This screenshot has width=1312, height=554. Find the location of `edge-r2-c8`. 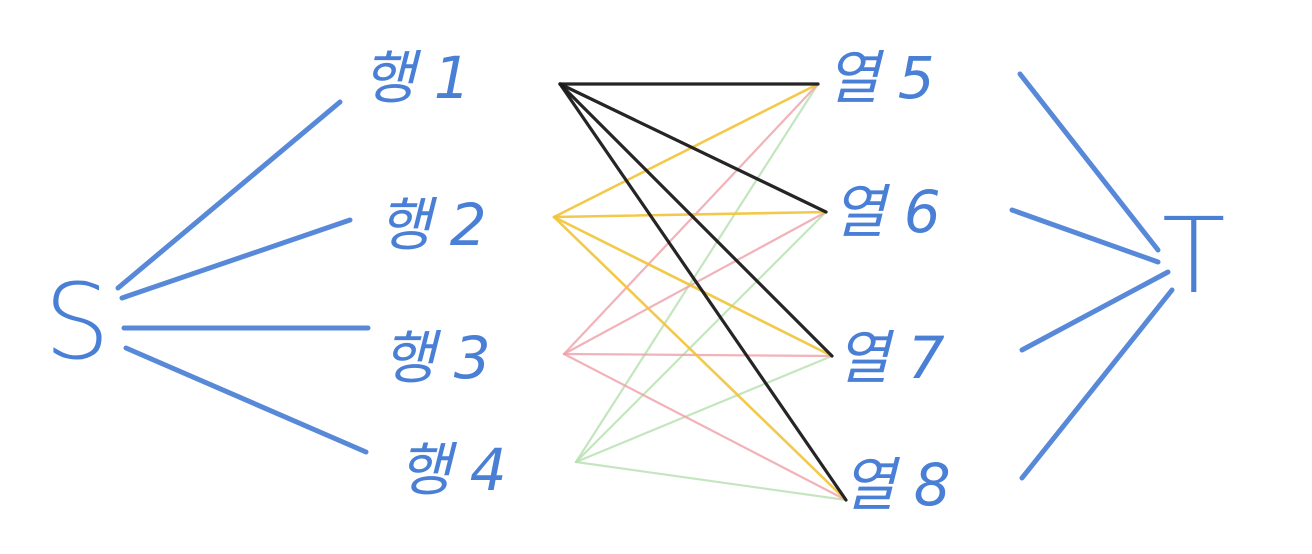

edge-r2-c8 is located at coordinates (700, 358).